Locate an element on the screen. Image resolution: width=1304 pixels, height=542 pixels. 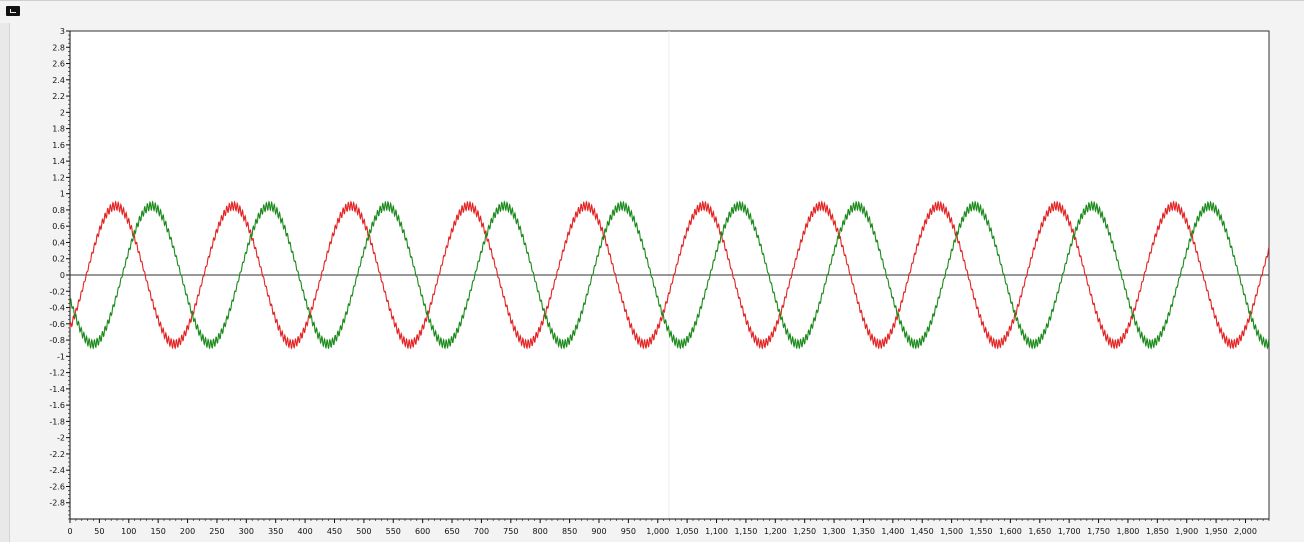
x-tick-label: 900 is located at coordinates (598, 531).